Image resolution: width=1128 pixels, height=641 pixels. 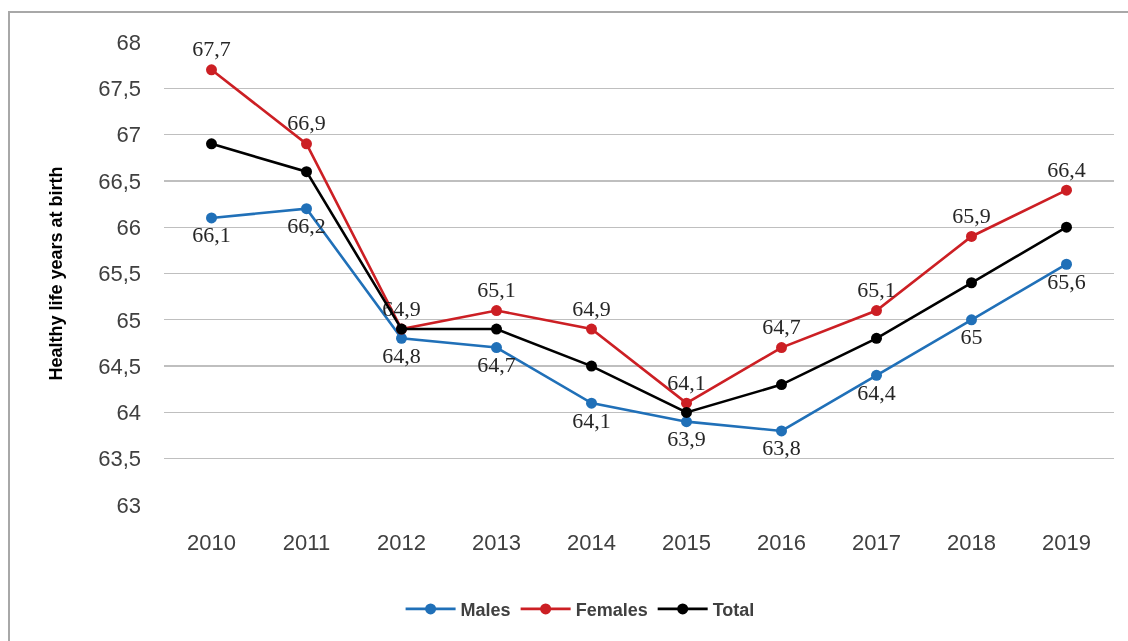 I want to click on data-label: 66,9, so click(x=306, y=123).